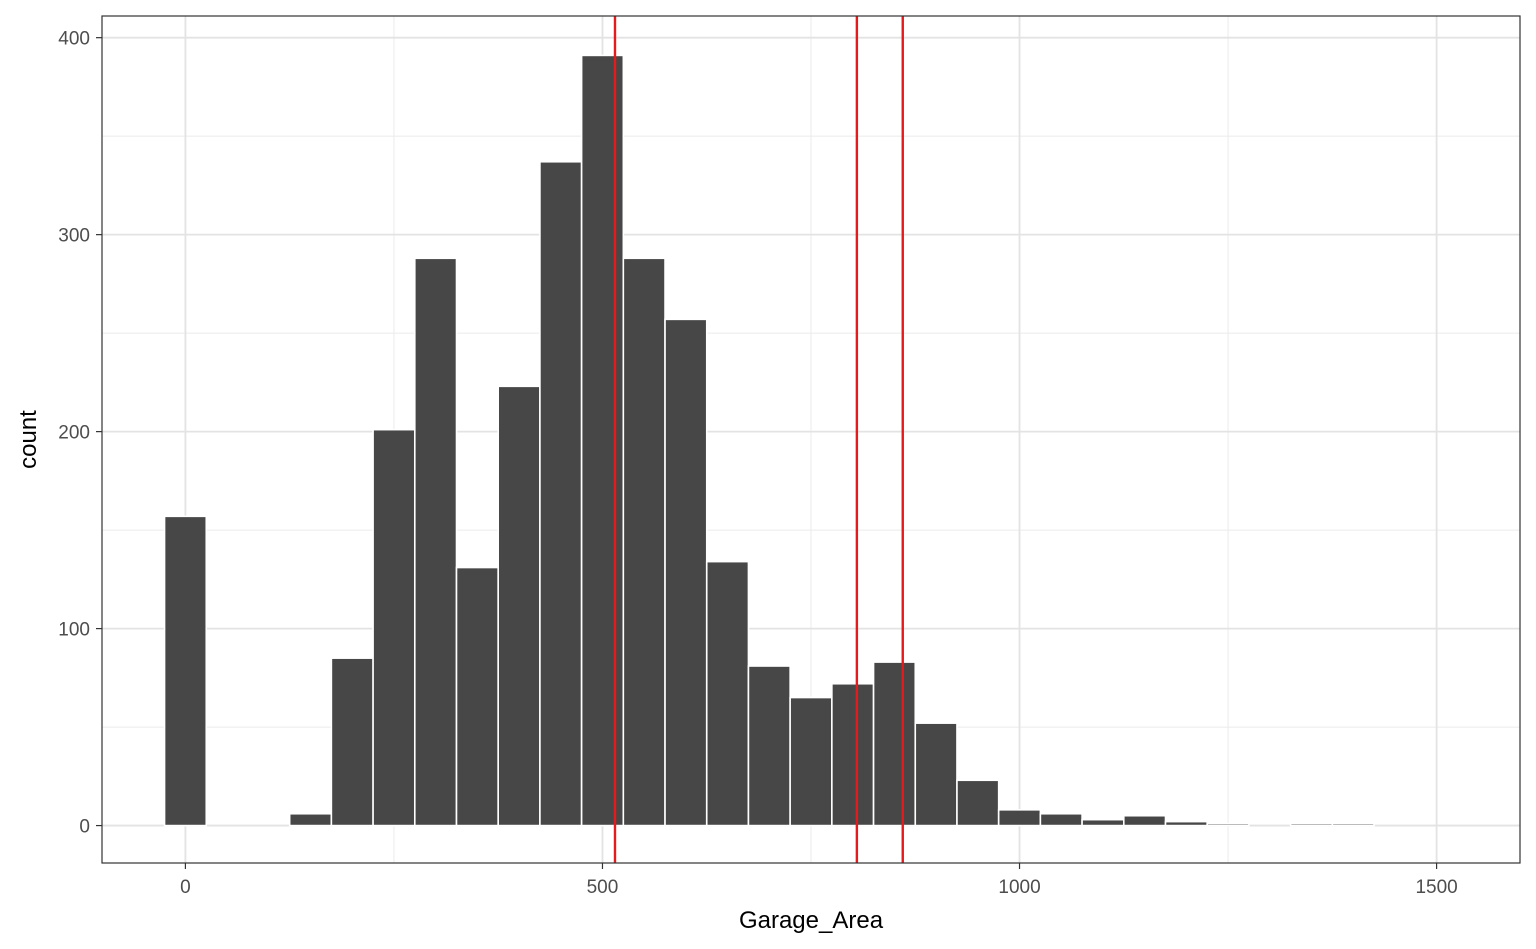 This screenshot has width=1536, height=949. Describe the element at coordinates (1436, 887) in the screenshot. I see `x-tick-label: 1500` at that location.